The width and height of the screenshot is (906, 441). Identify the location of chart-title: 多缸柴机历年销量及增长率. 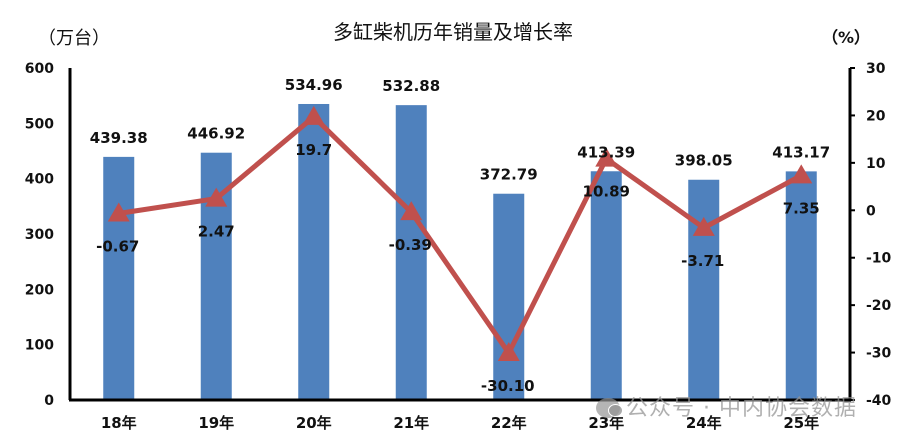
(453, 32).